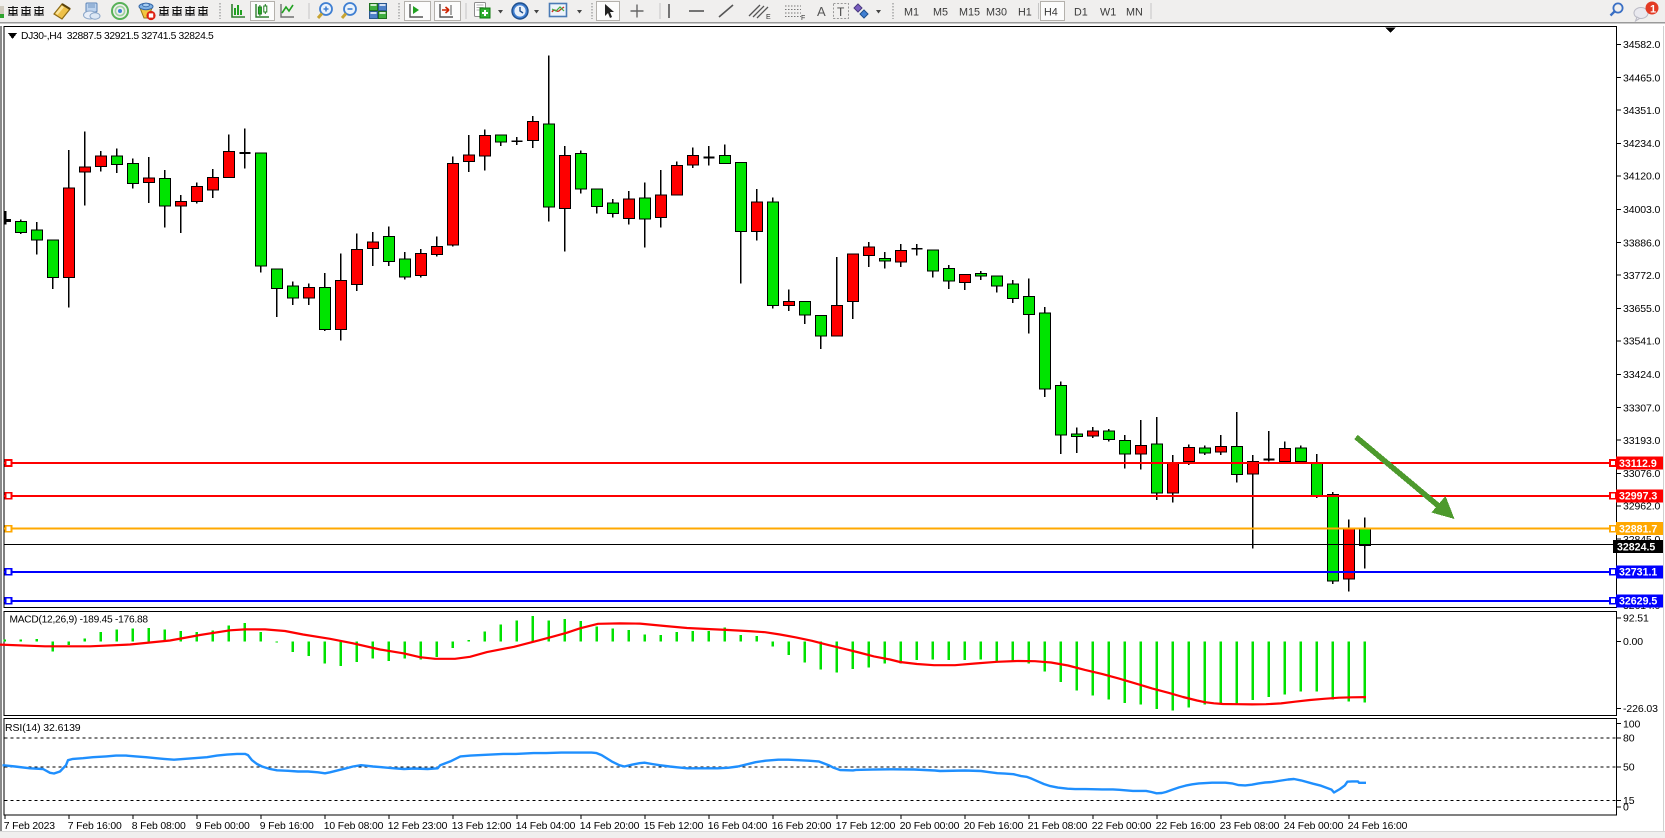  What do you see at coordinates (1642, 78) in the screenshot?
I see `svg-text: 34465.0` at bounding box center [1642, 78].